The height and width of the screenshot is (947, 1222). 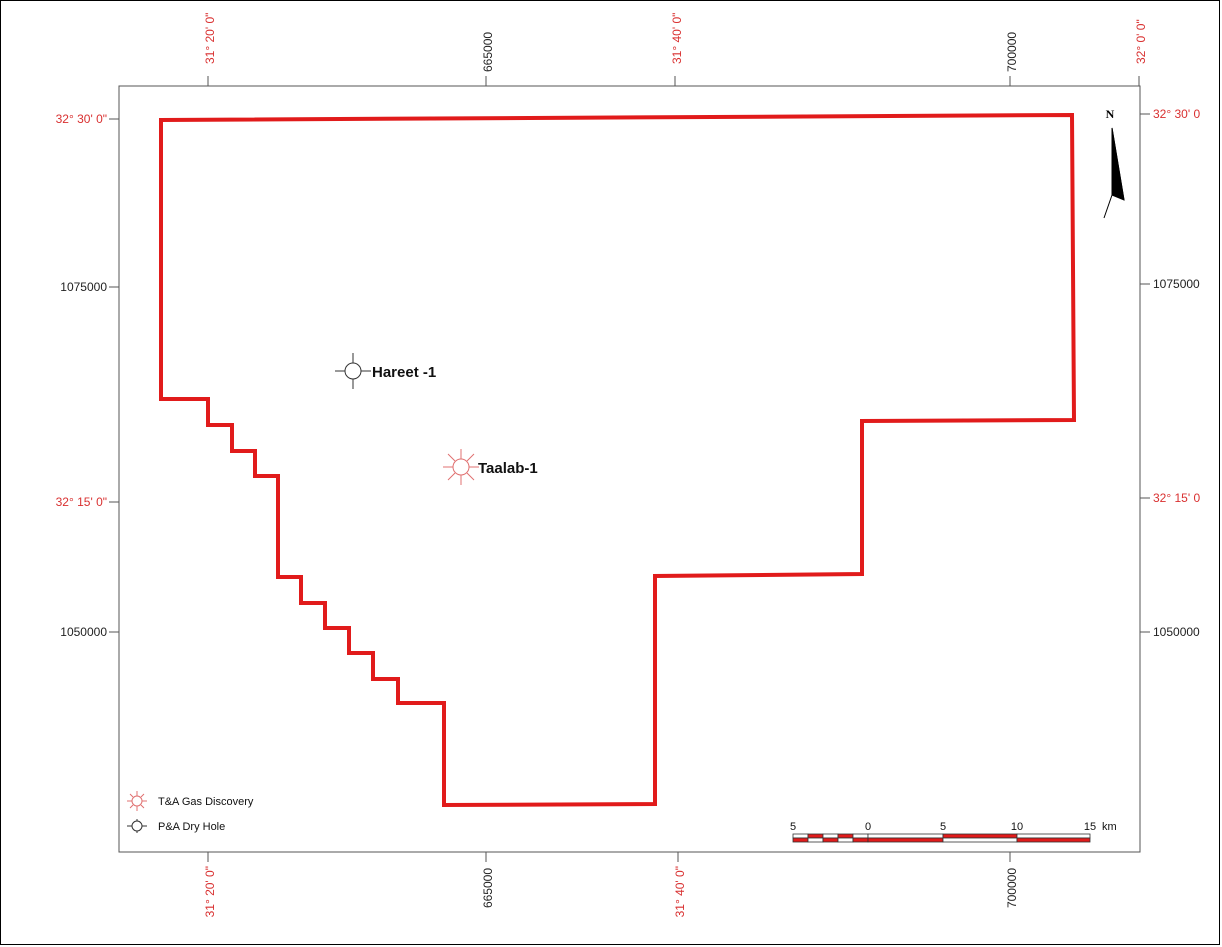 What do you see at coordinates (508, 468) in the screenshot?
I see `well-label-taalab: Taalab-1` at bounding box center [508, 468].